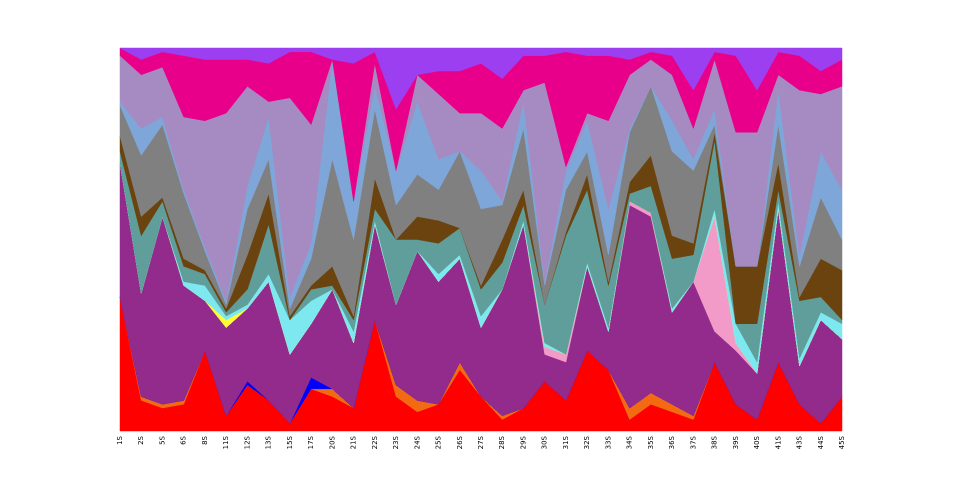 The image size is (960, 480). What do you see at coordinates (672, 442) in the screenshot?
I see `x-tick-label: 36S` at bounding box center [672, 442].